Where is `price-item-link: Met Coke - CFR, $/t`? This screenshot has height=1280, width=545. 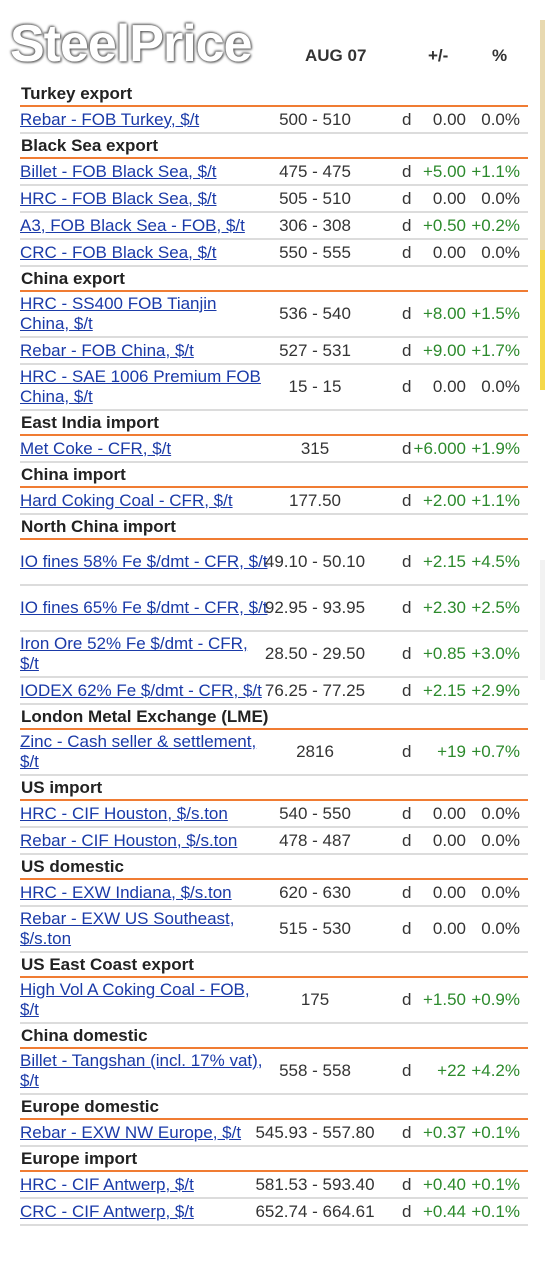 price-item-link: Met Coke - CFR, $/t is located at coordinates (96, 448).